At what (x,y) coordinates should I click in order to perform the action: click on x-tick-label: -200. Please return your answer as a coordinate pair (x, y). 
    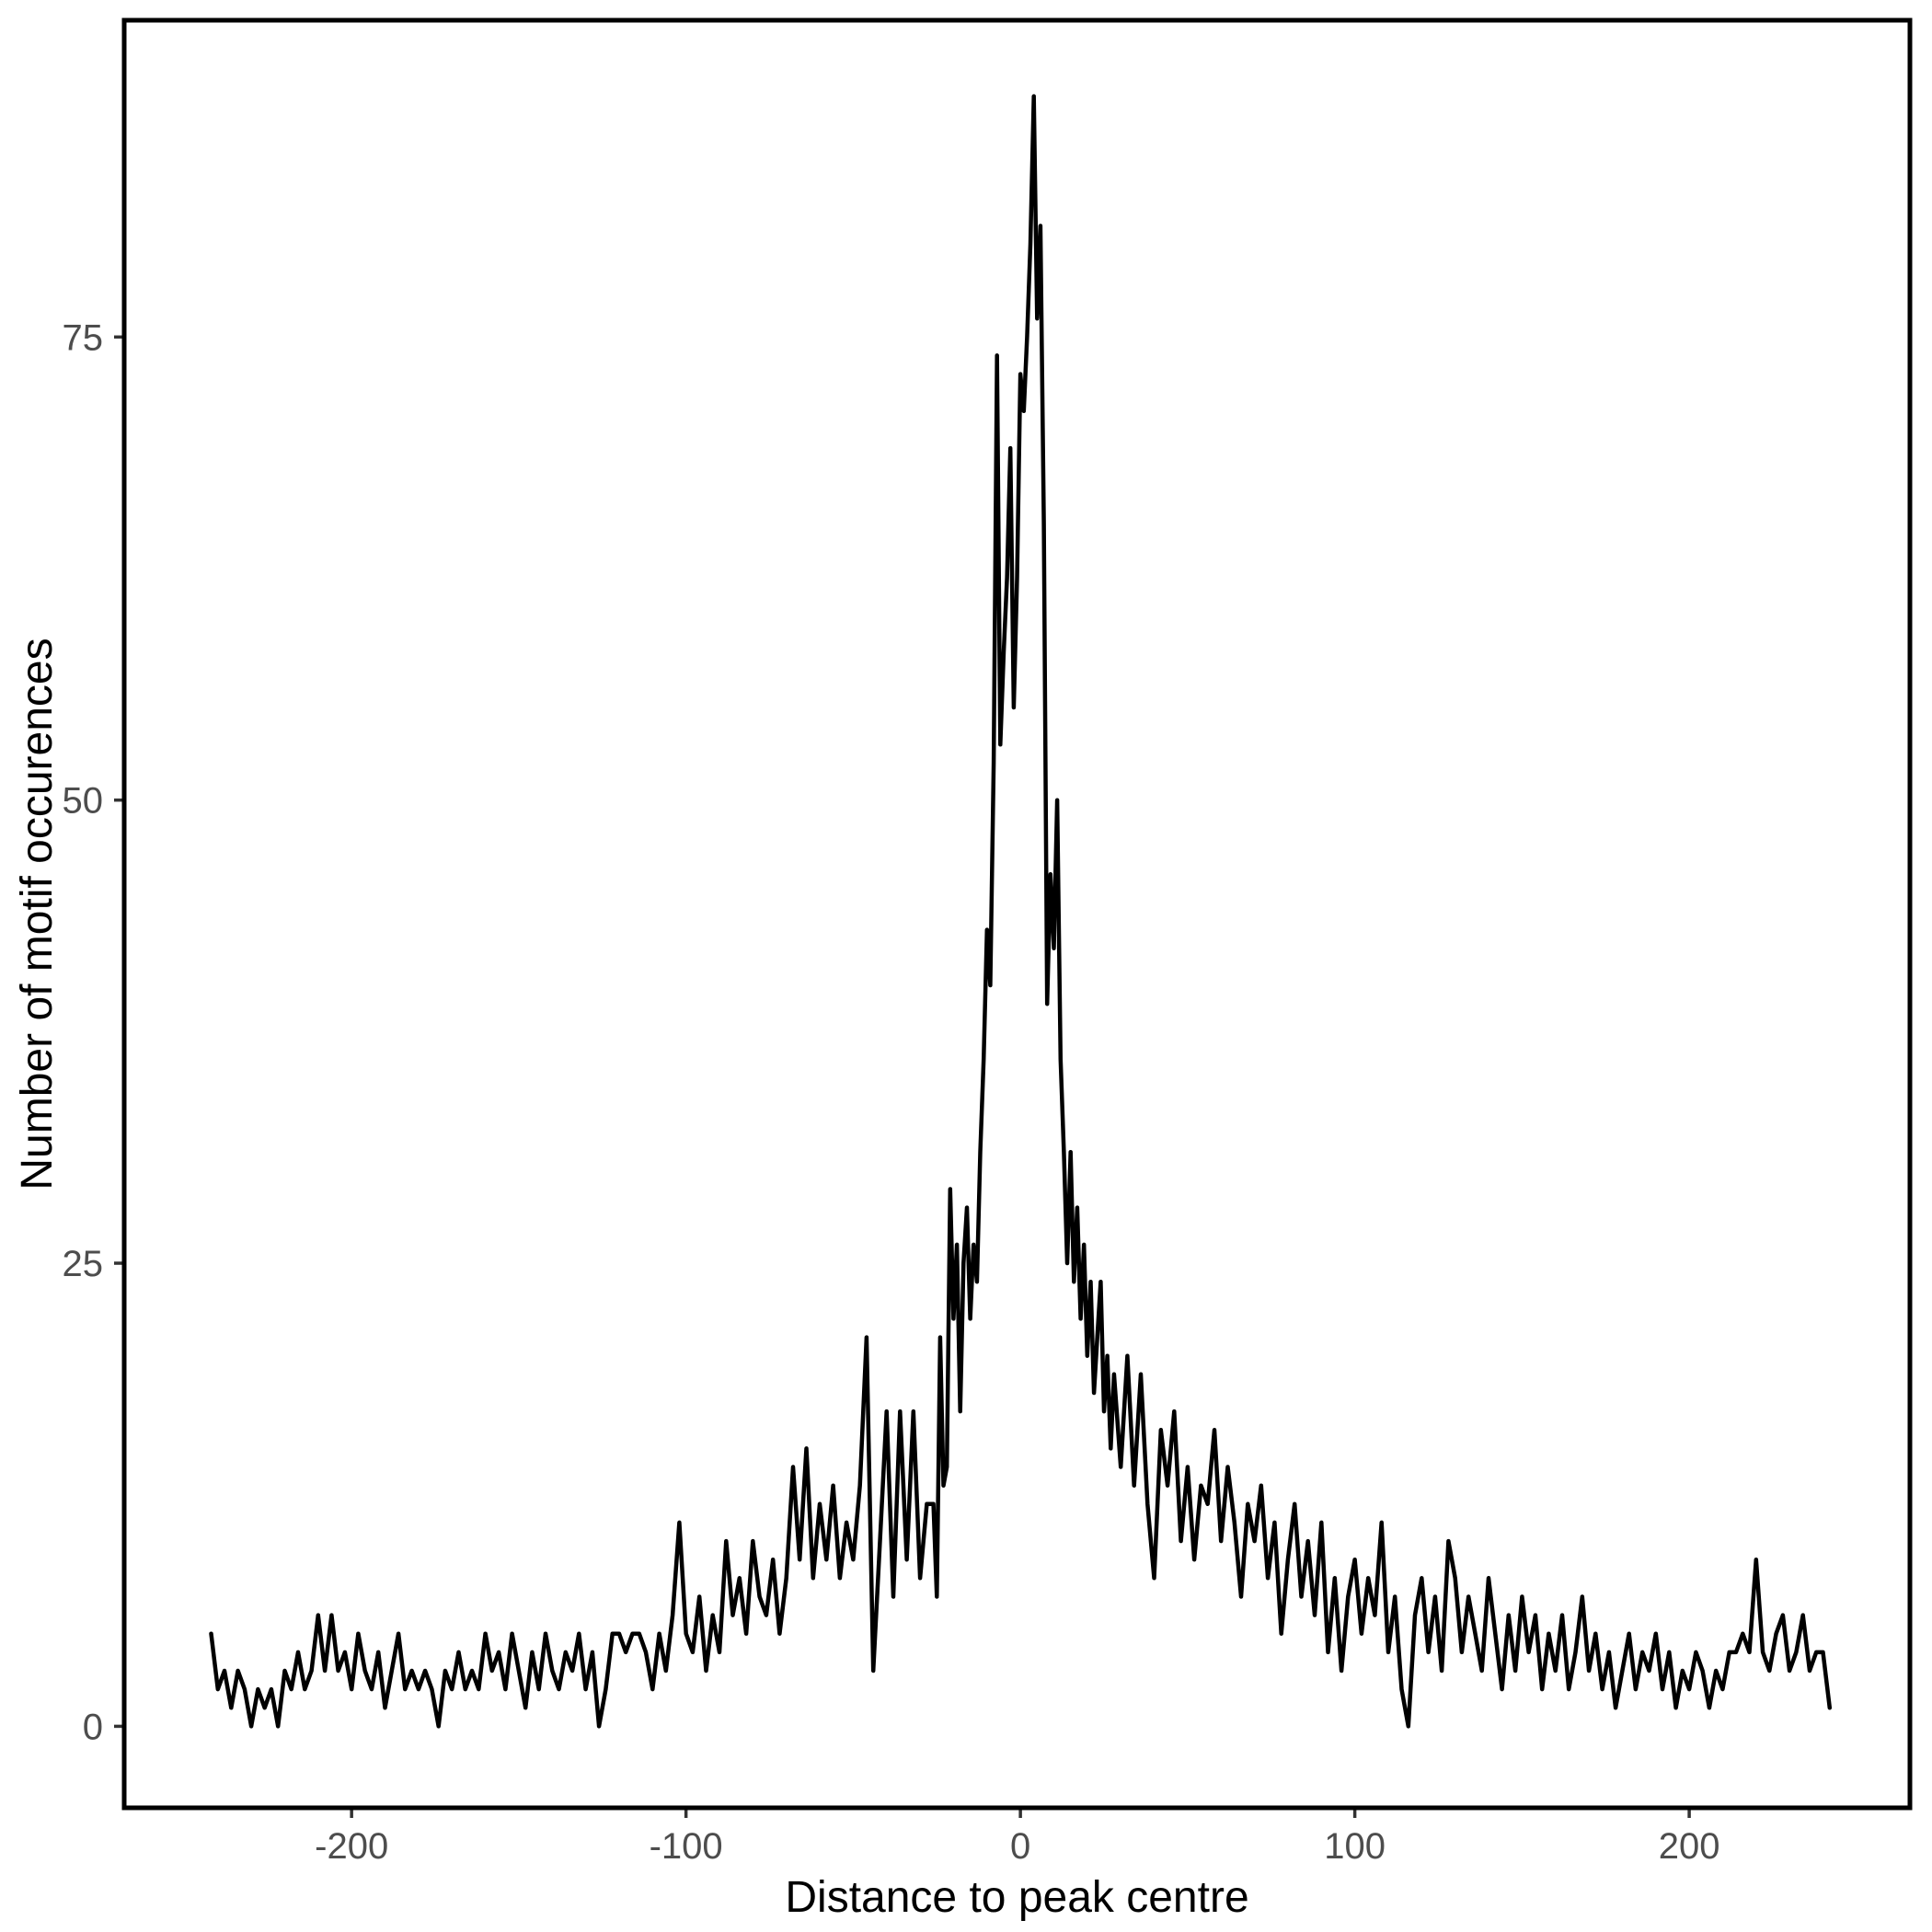
    Looking at the image, I should click on (351, 1846).